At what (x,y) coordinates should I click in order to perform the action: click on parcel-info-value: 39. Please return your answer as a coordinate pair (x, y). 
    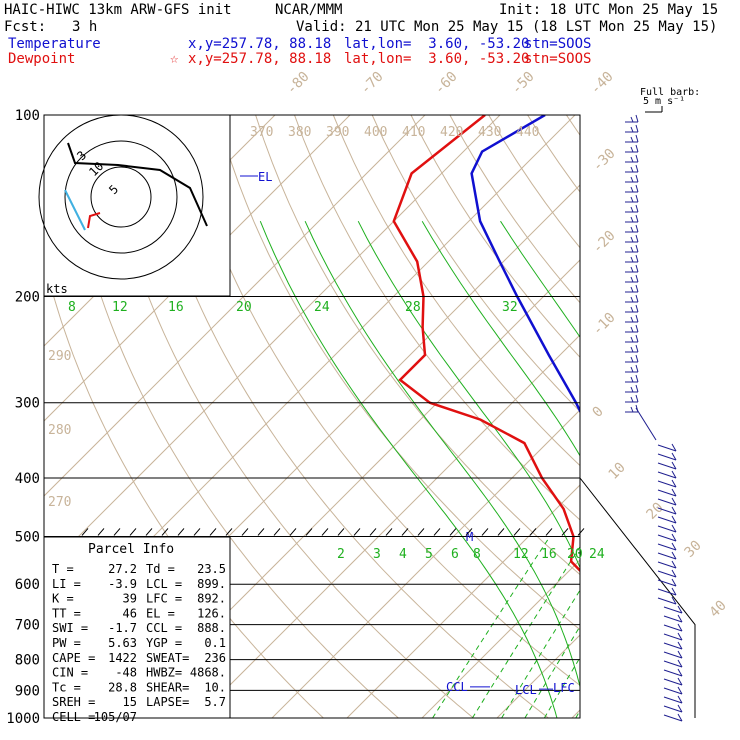
    Looking at the image, I should click on (130, 599).